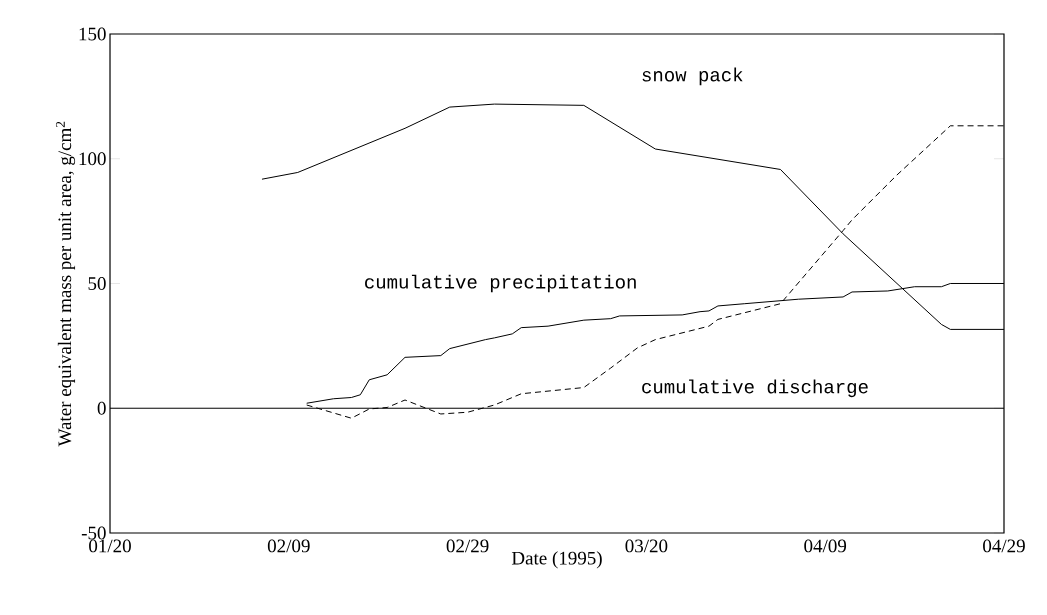 This screenshot has width=1047, height=615. I want to click on x-tick-label: 04/29, so click(1004, 546).